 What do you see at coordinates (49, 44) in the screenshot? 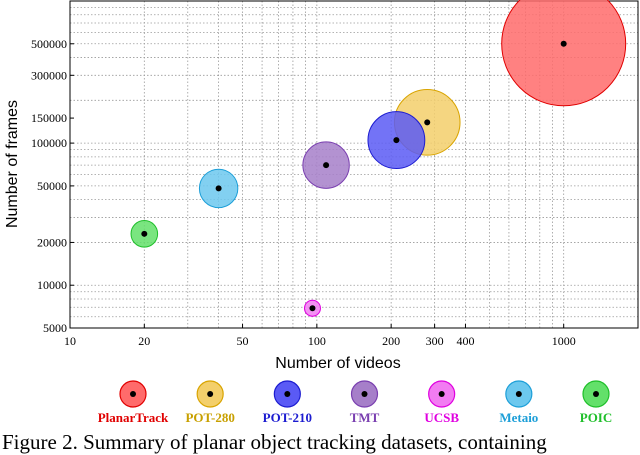
I see `y-tick-label: 500000` at bounding box center [49, 44].